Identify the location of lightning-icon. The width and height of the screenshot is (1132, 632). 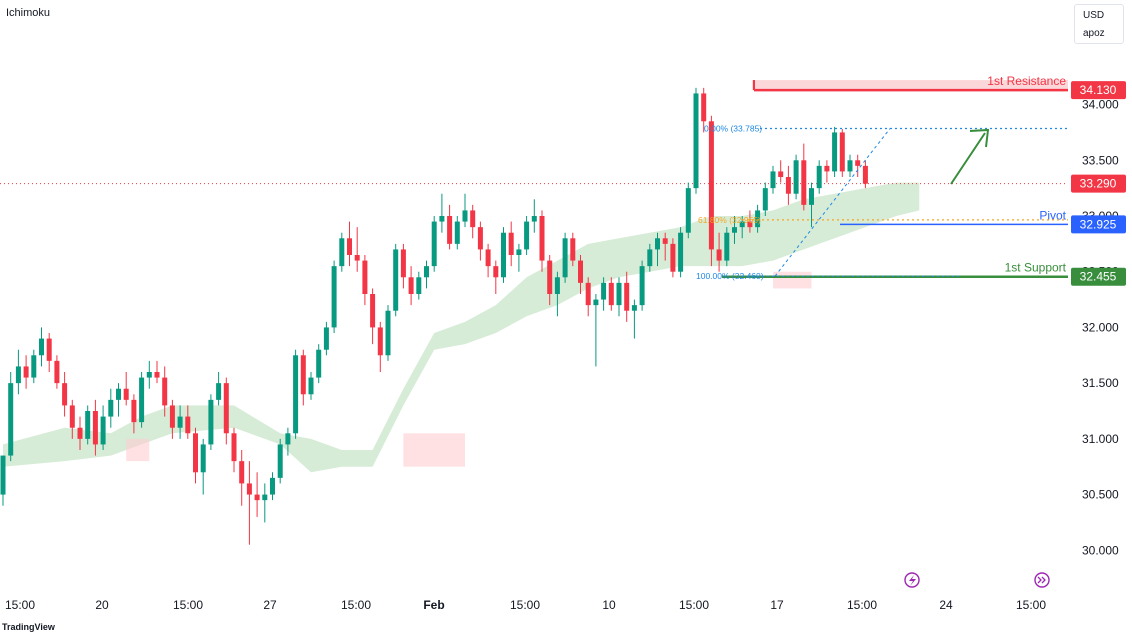
(912, 580).